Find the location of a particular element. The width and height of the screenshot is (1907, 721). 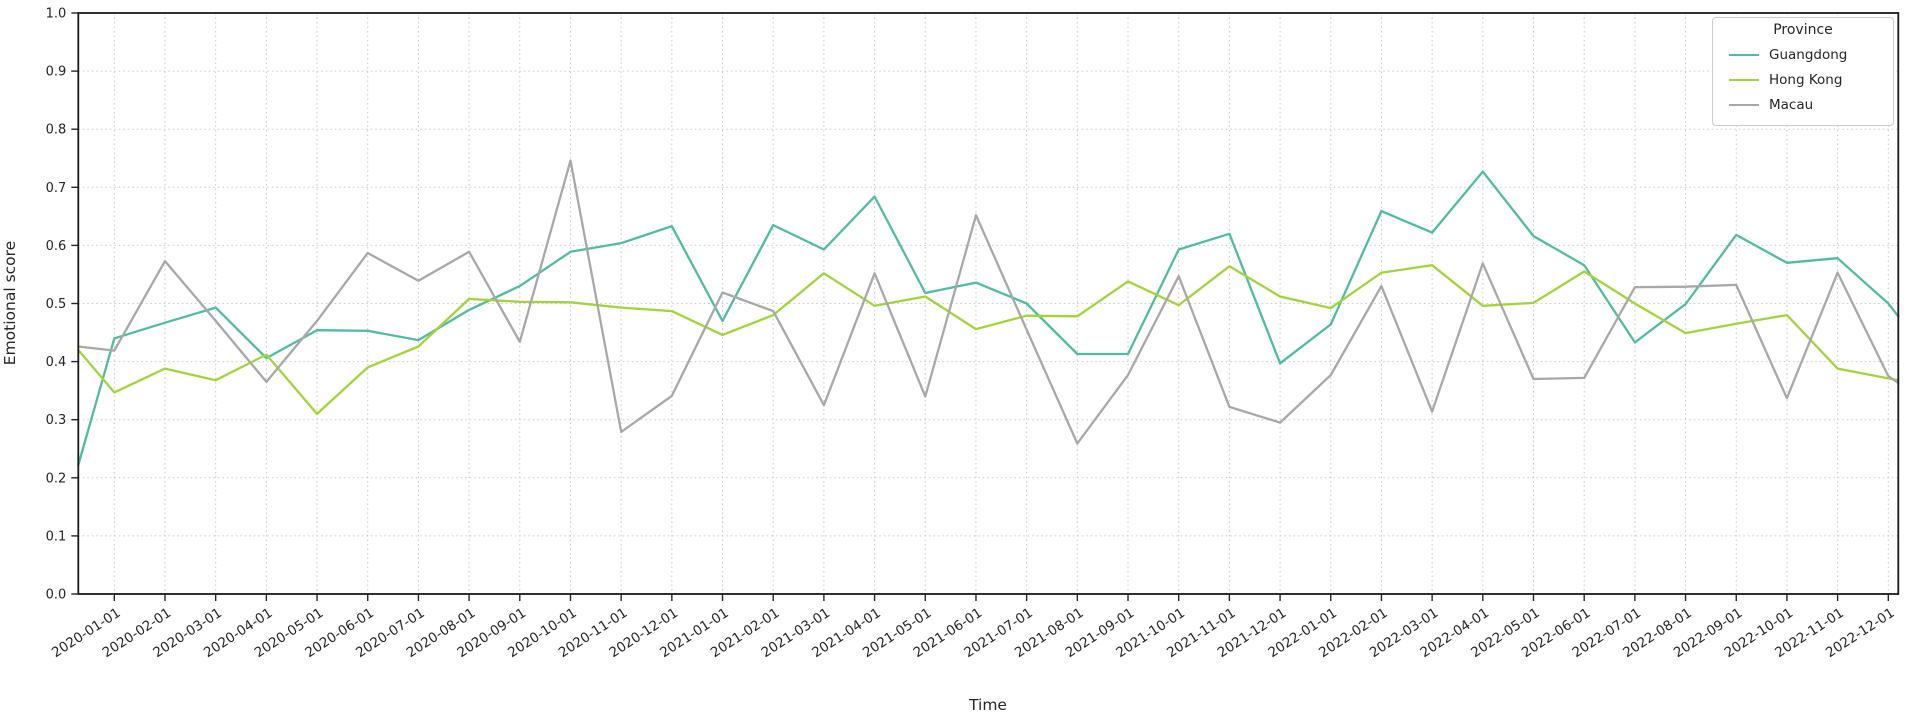

legend-item-macau: Macau is located at coordinates (1803, 104).